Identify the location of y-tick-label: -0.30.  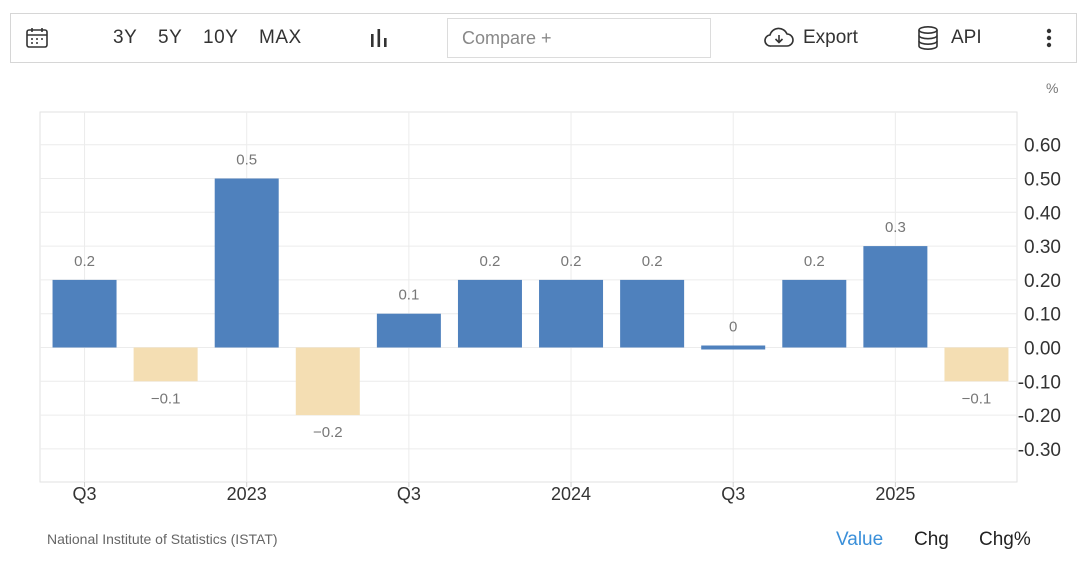
(1039, 450).